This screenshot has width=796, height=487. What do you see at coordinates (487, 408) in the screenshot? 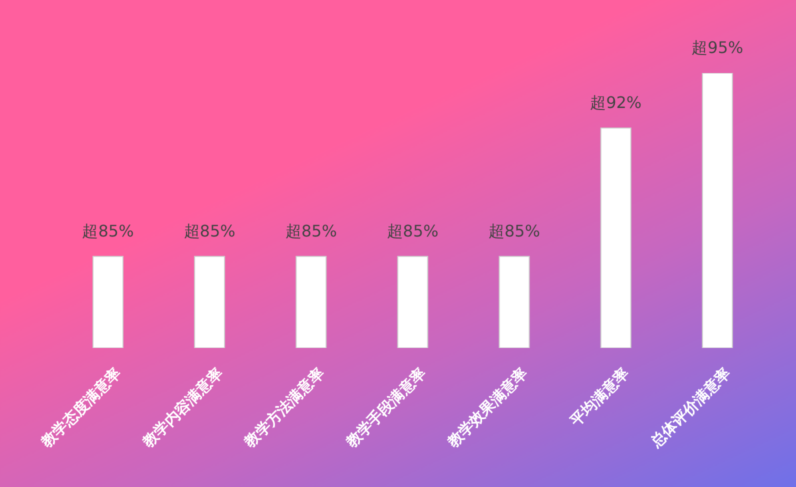
I see `x-tick-label: 教学效果满意率` at bounding box center [487, 408].